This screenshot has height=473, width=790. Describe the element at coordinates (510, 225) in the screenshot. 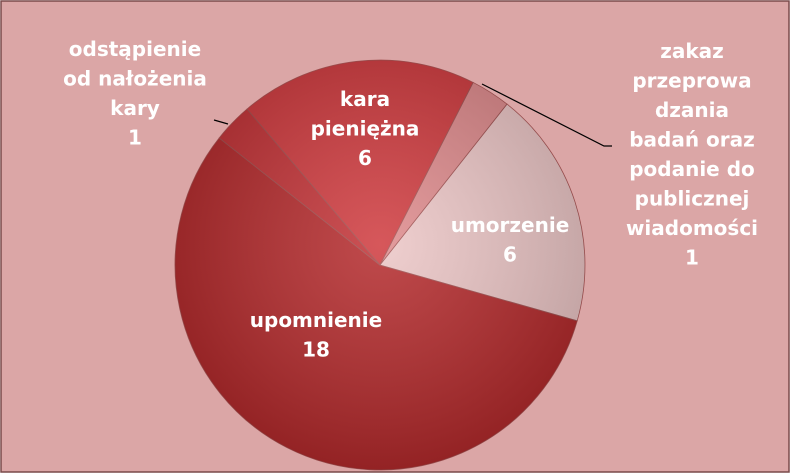

I see `slice-label: umorzenie` at that location.